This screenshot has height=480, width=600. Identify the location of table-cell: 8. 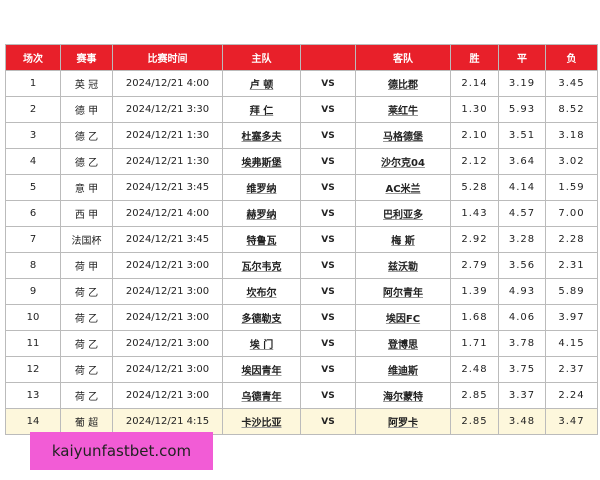
(33, 265).